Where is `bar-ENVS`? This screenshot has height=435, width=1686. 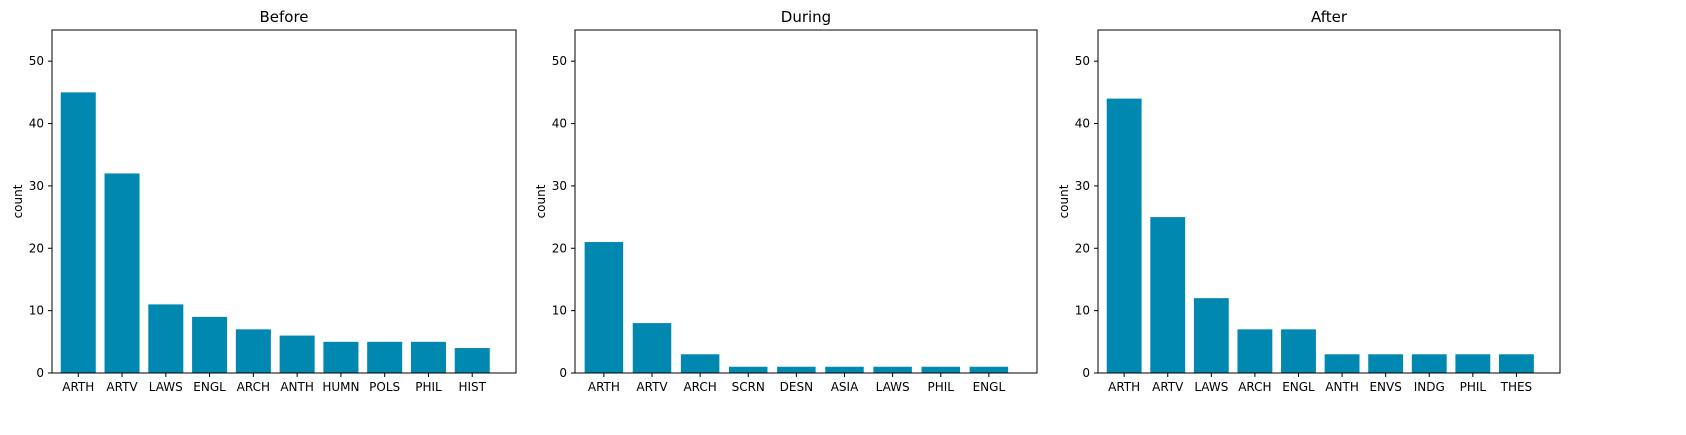
bar-ENVS is located at coordinates (1386, 363).